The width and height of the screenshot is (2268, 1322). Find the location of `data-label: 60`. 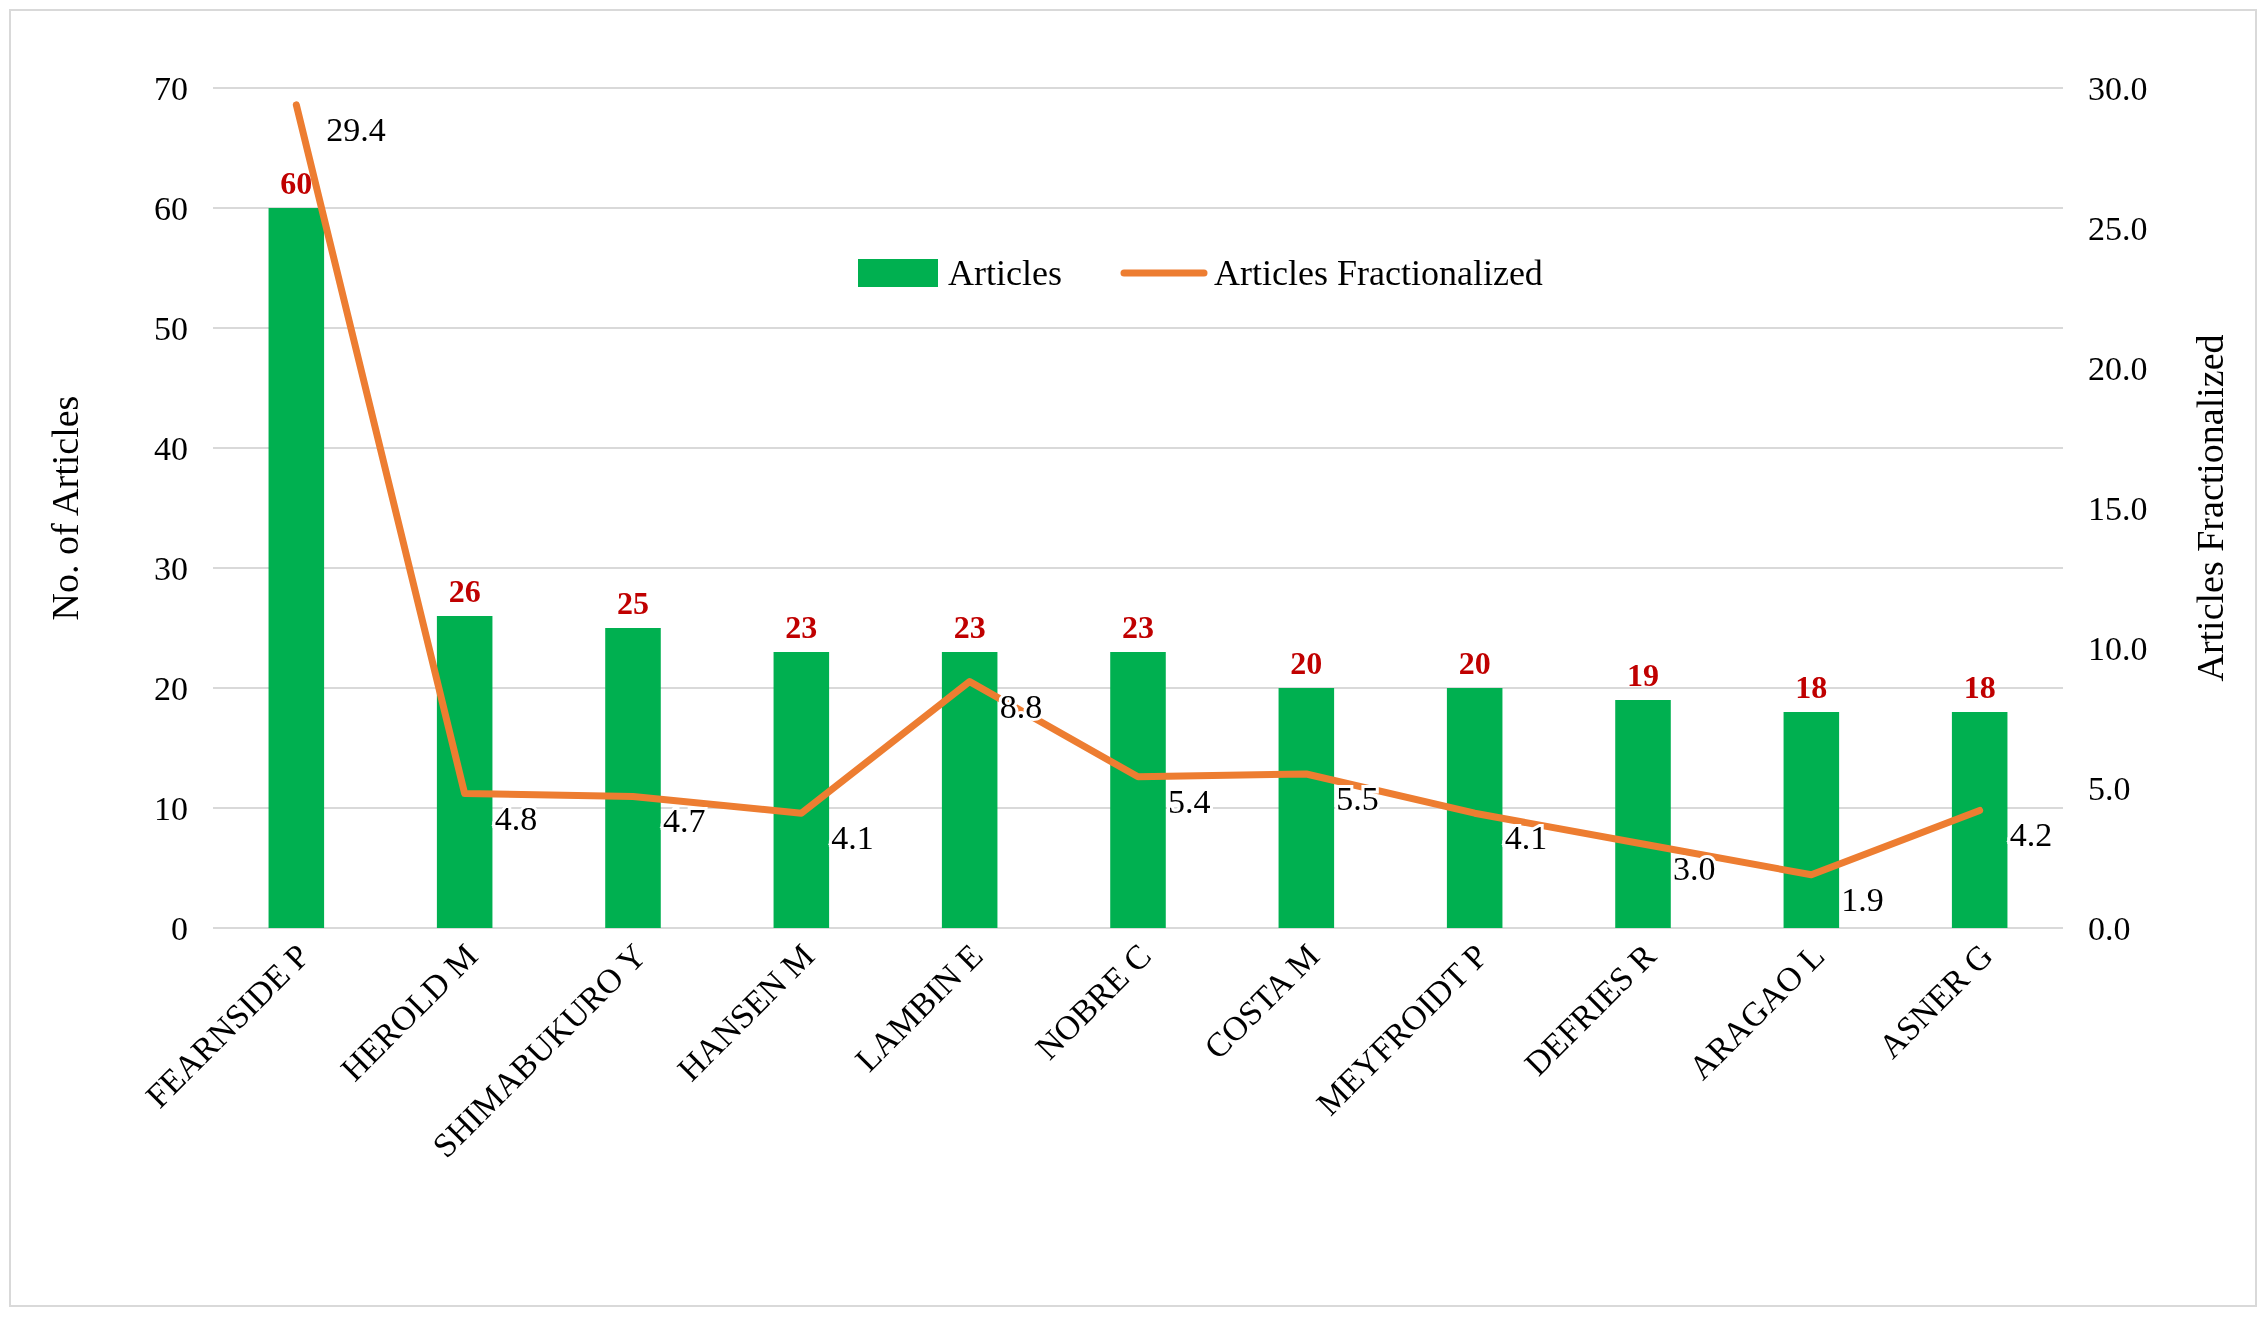

data-label: 60 is located at coordinates (296, 183).